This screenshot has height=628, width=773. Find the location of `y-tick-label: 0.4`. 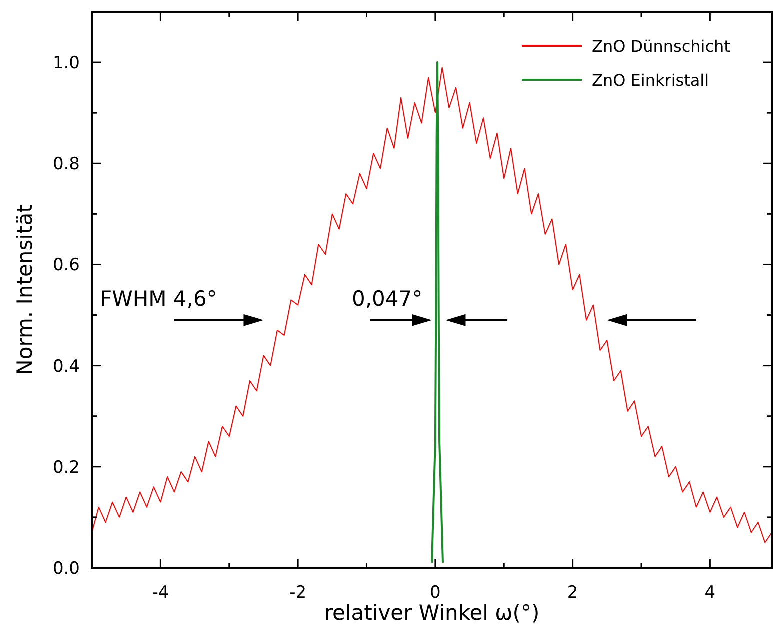

y-tick-label: 0.4 is located at coordinates (66, 366).